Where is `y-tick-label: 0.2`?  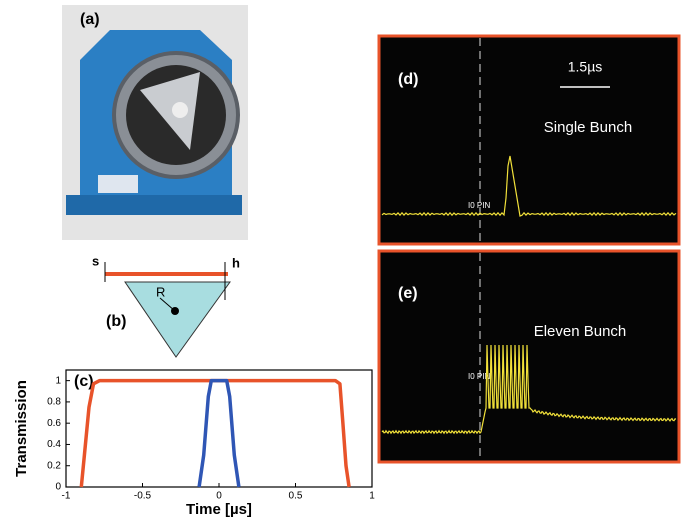
y-tick-label: 0.2 is located at coordinates (54, 465).